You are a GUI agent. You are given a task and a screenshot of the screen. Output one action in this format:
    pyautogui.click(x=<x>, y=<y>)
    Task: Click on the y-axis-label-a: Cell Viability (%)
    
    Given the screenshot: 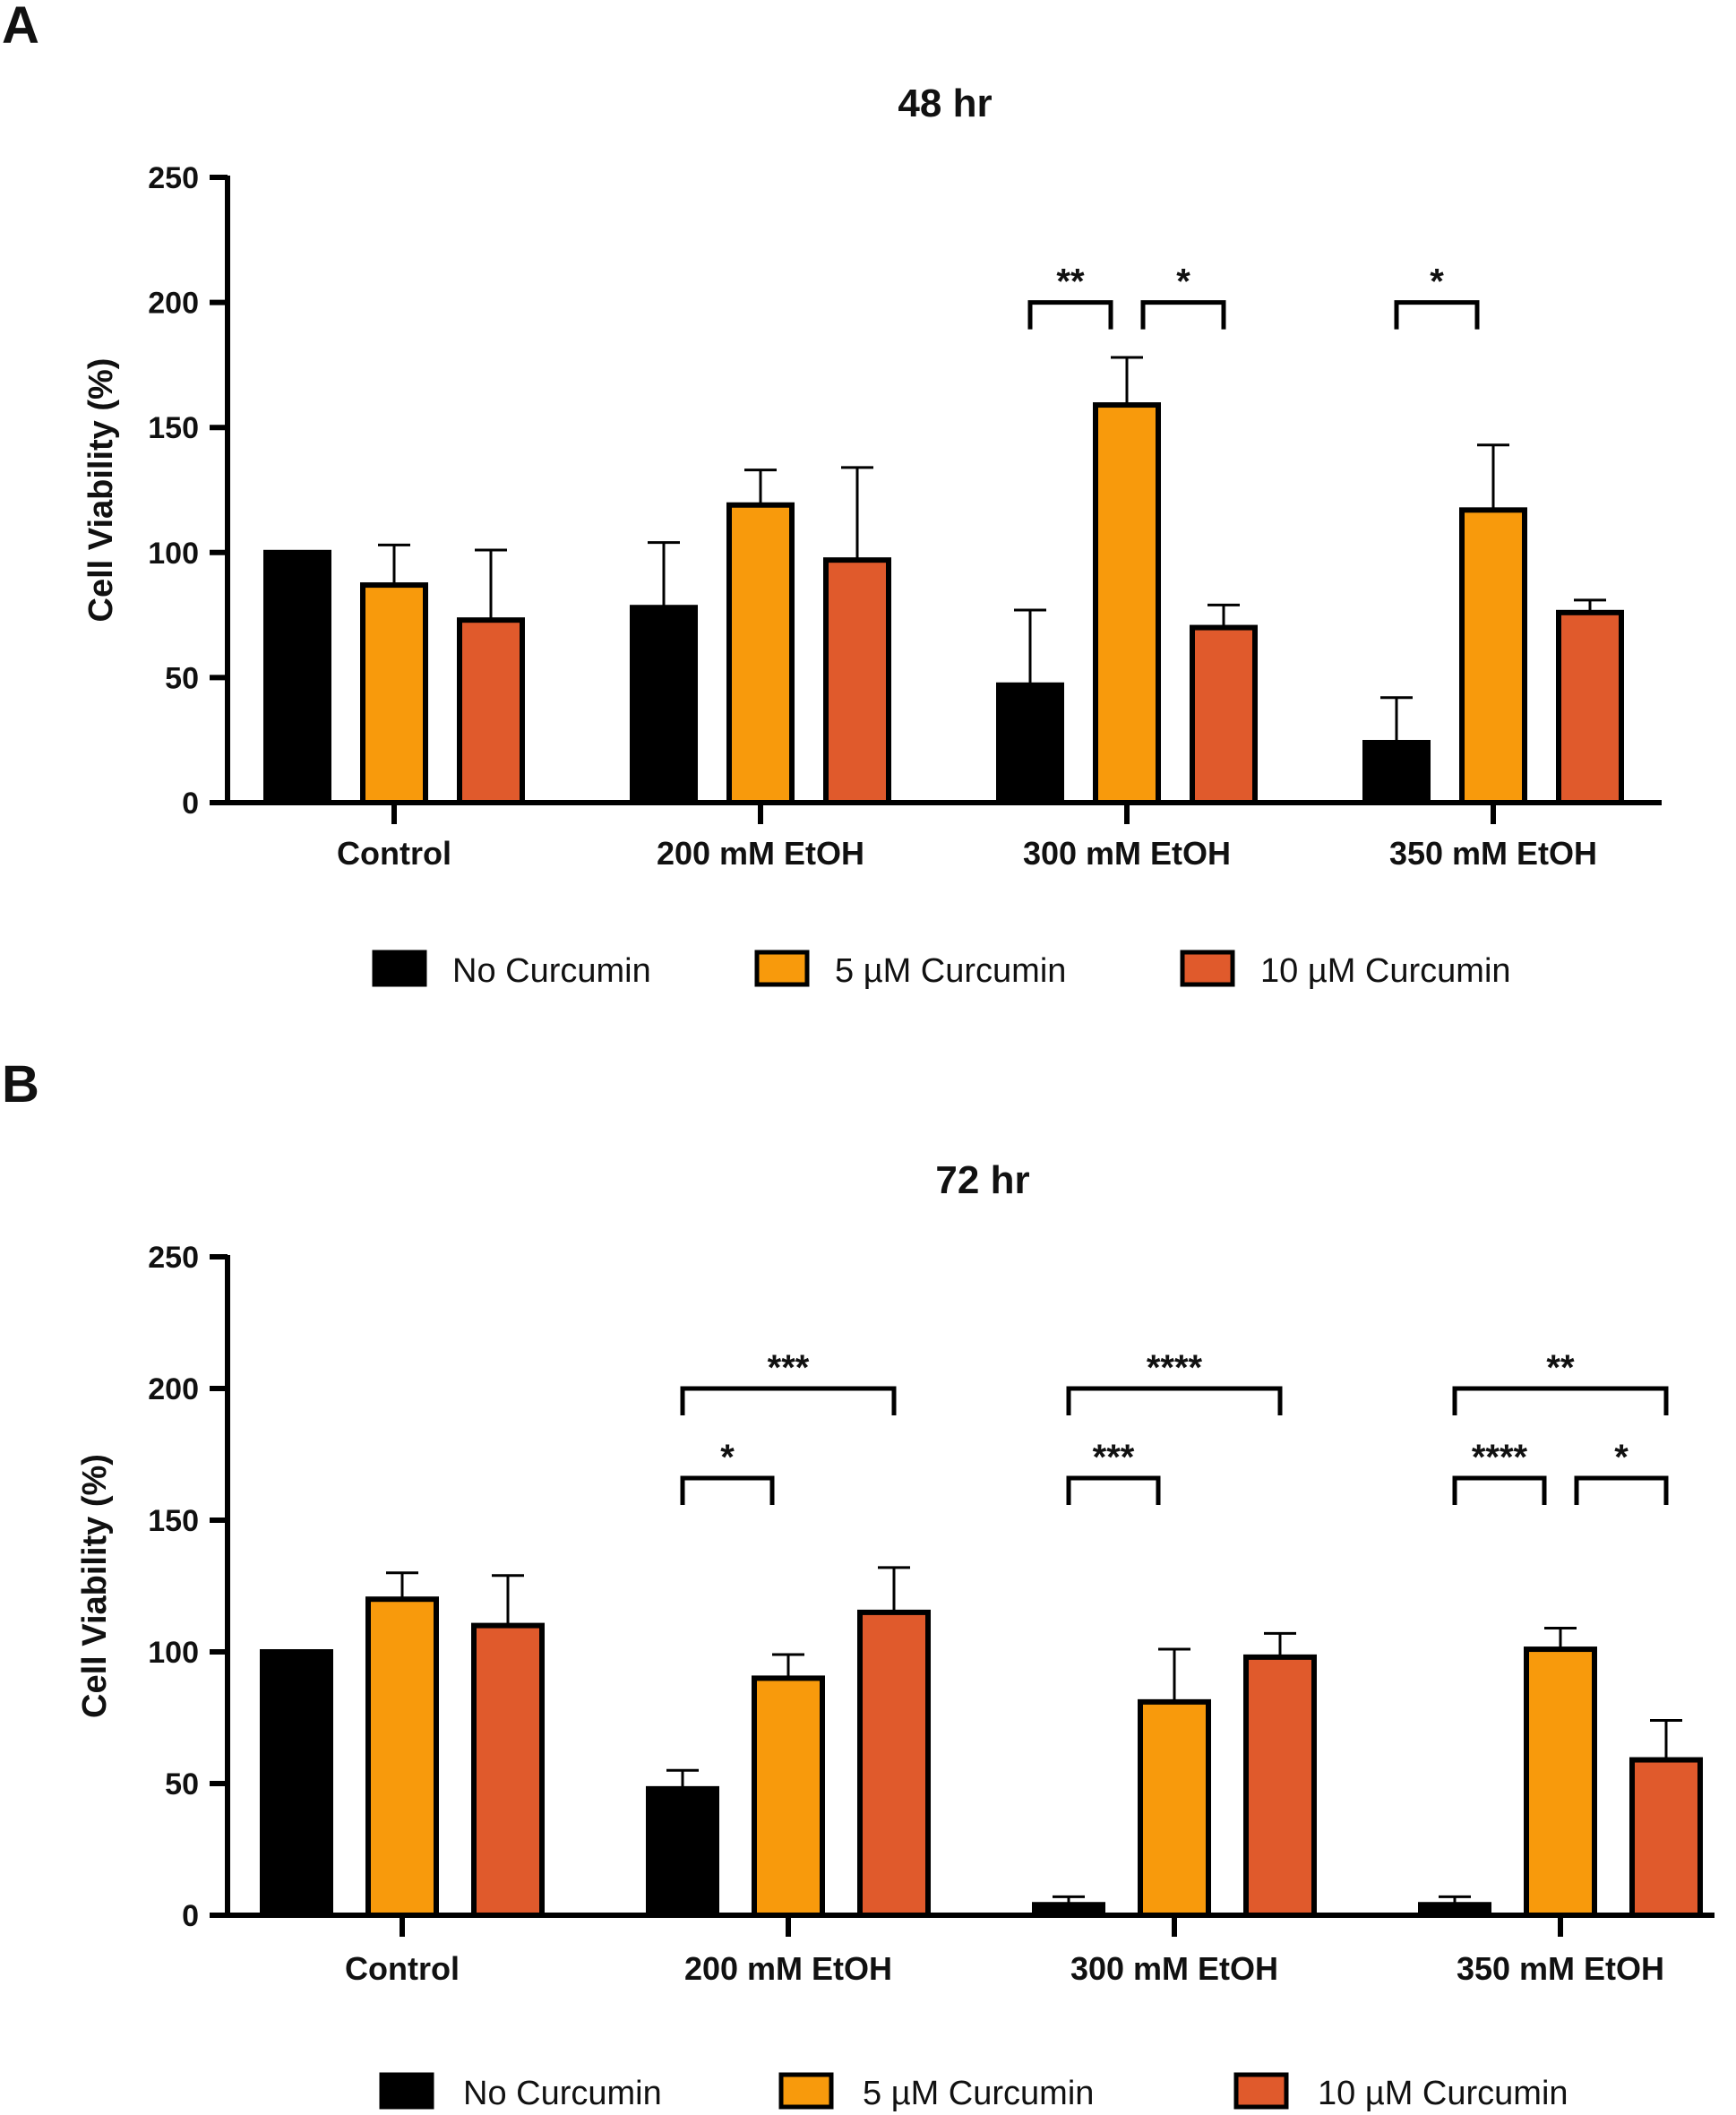 What is the action you would take?
    pyautogui.click(x=101, y=490)
    